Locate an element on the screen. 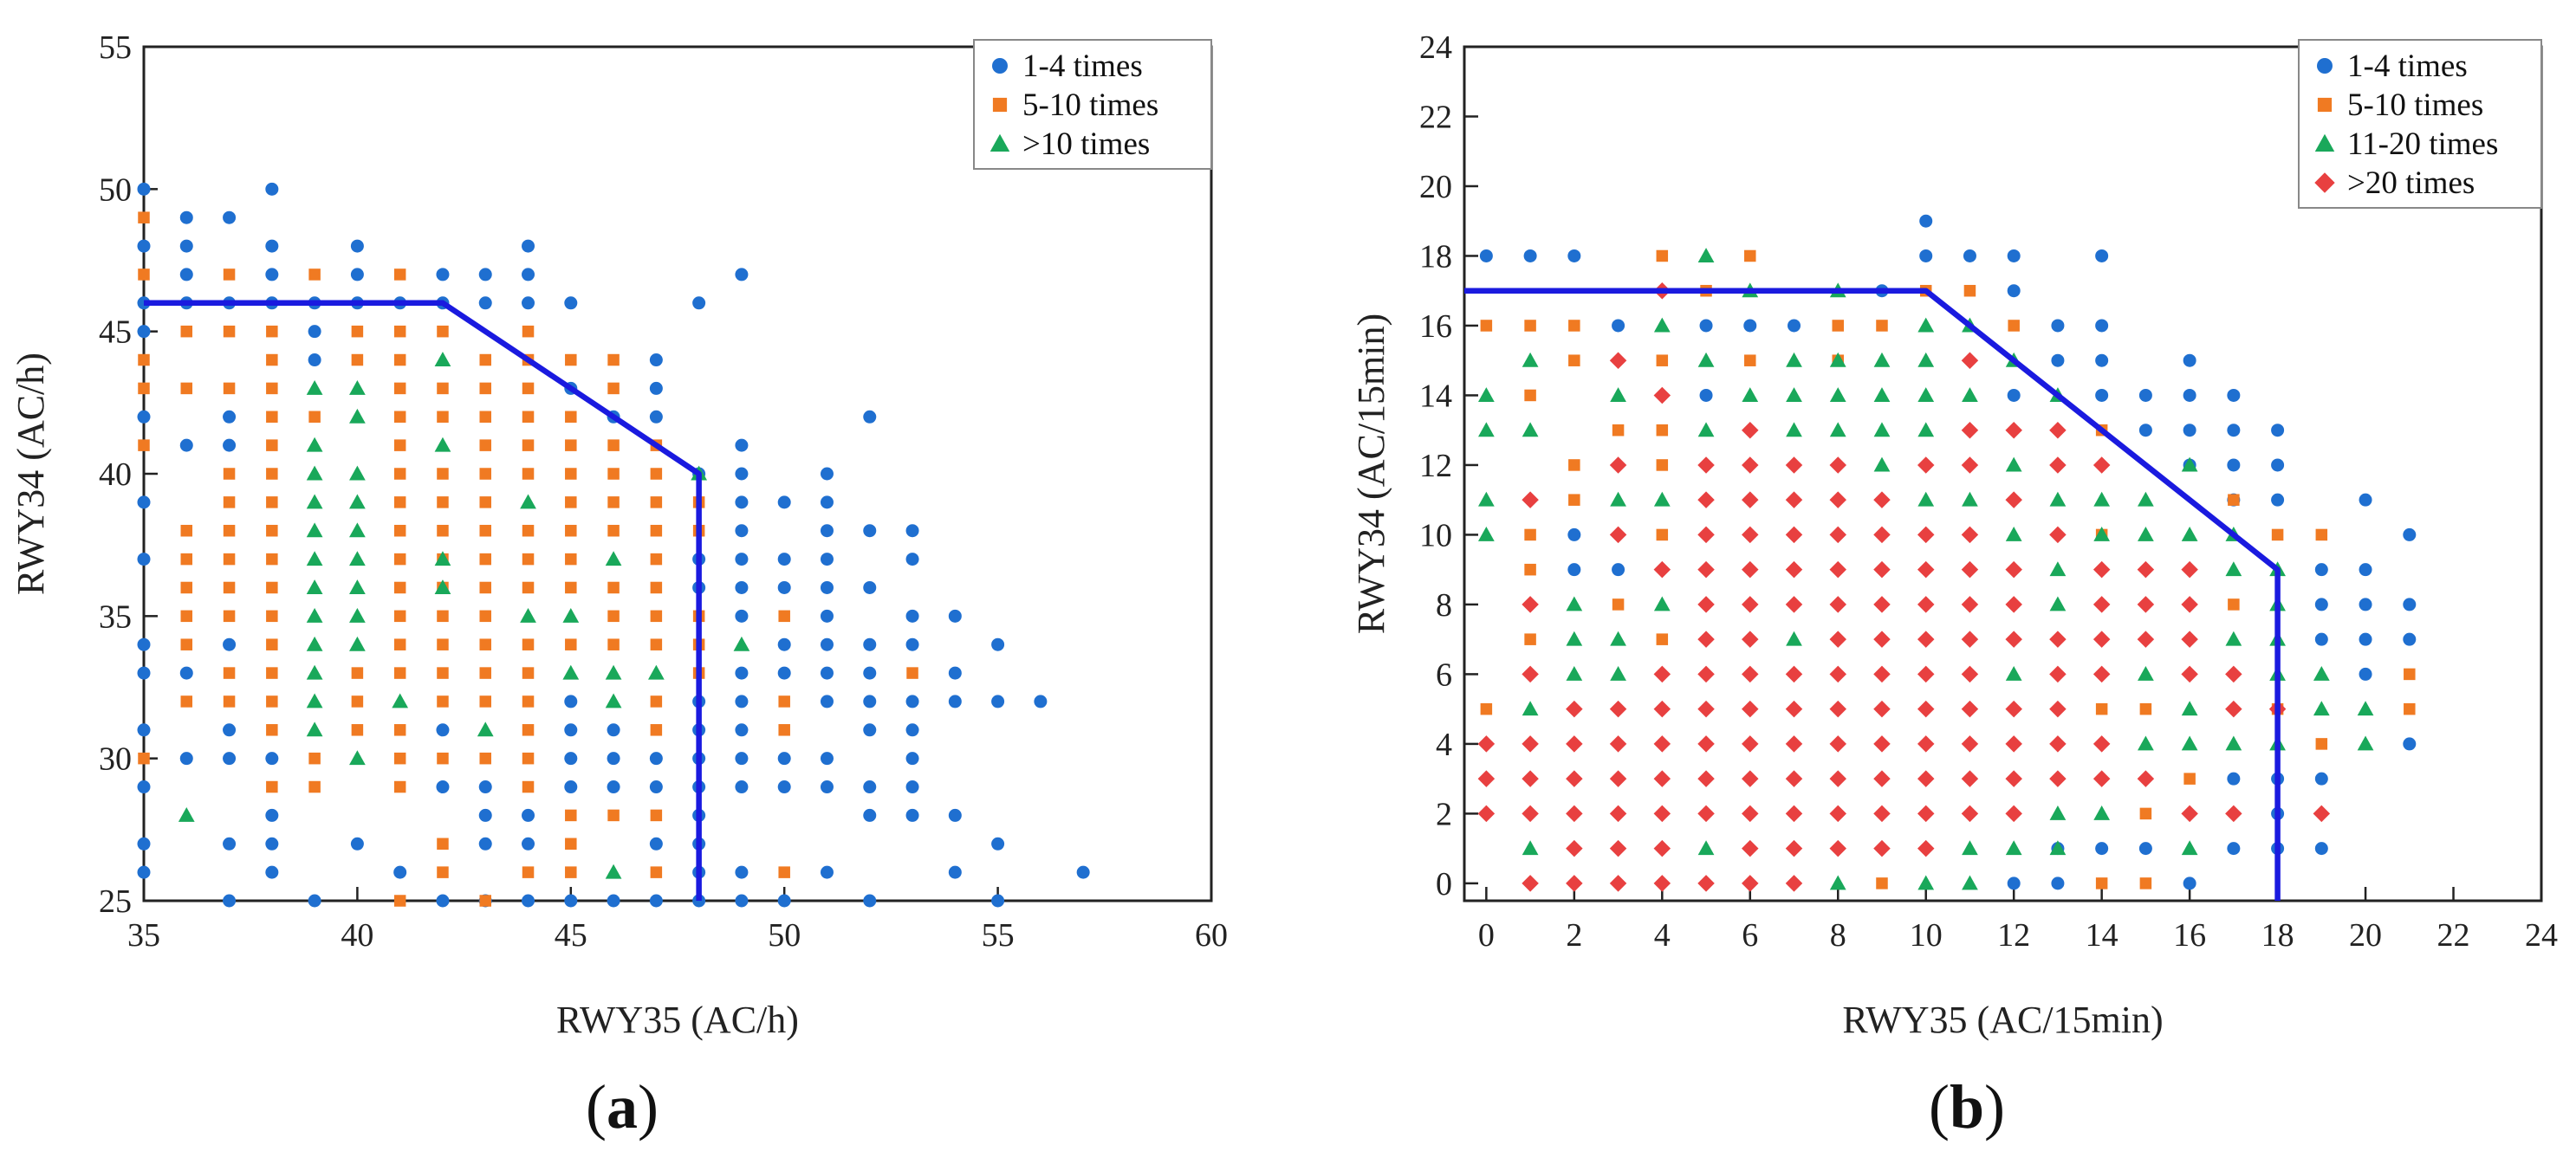 This screenshot has width=2576, height=1158. y-tick-label: 25 is located at coordinates (115, 901).